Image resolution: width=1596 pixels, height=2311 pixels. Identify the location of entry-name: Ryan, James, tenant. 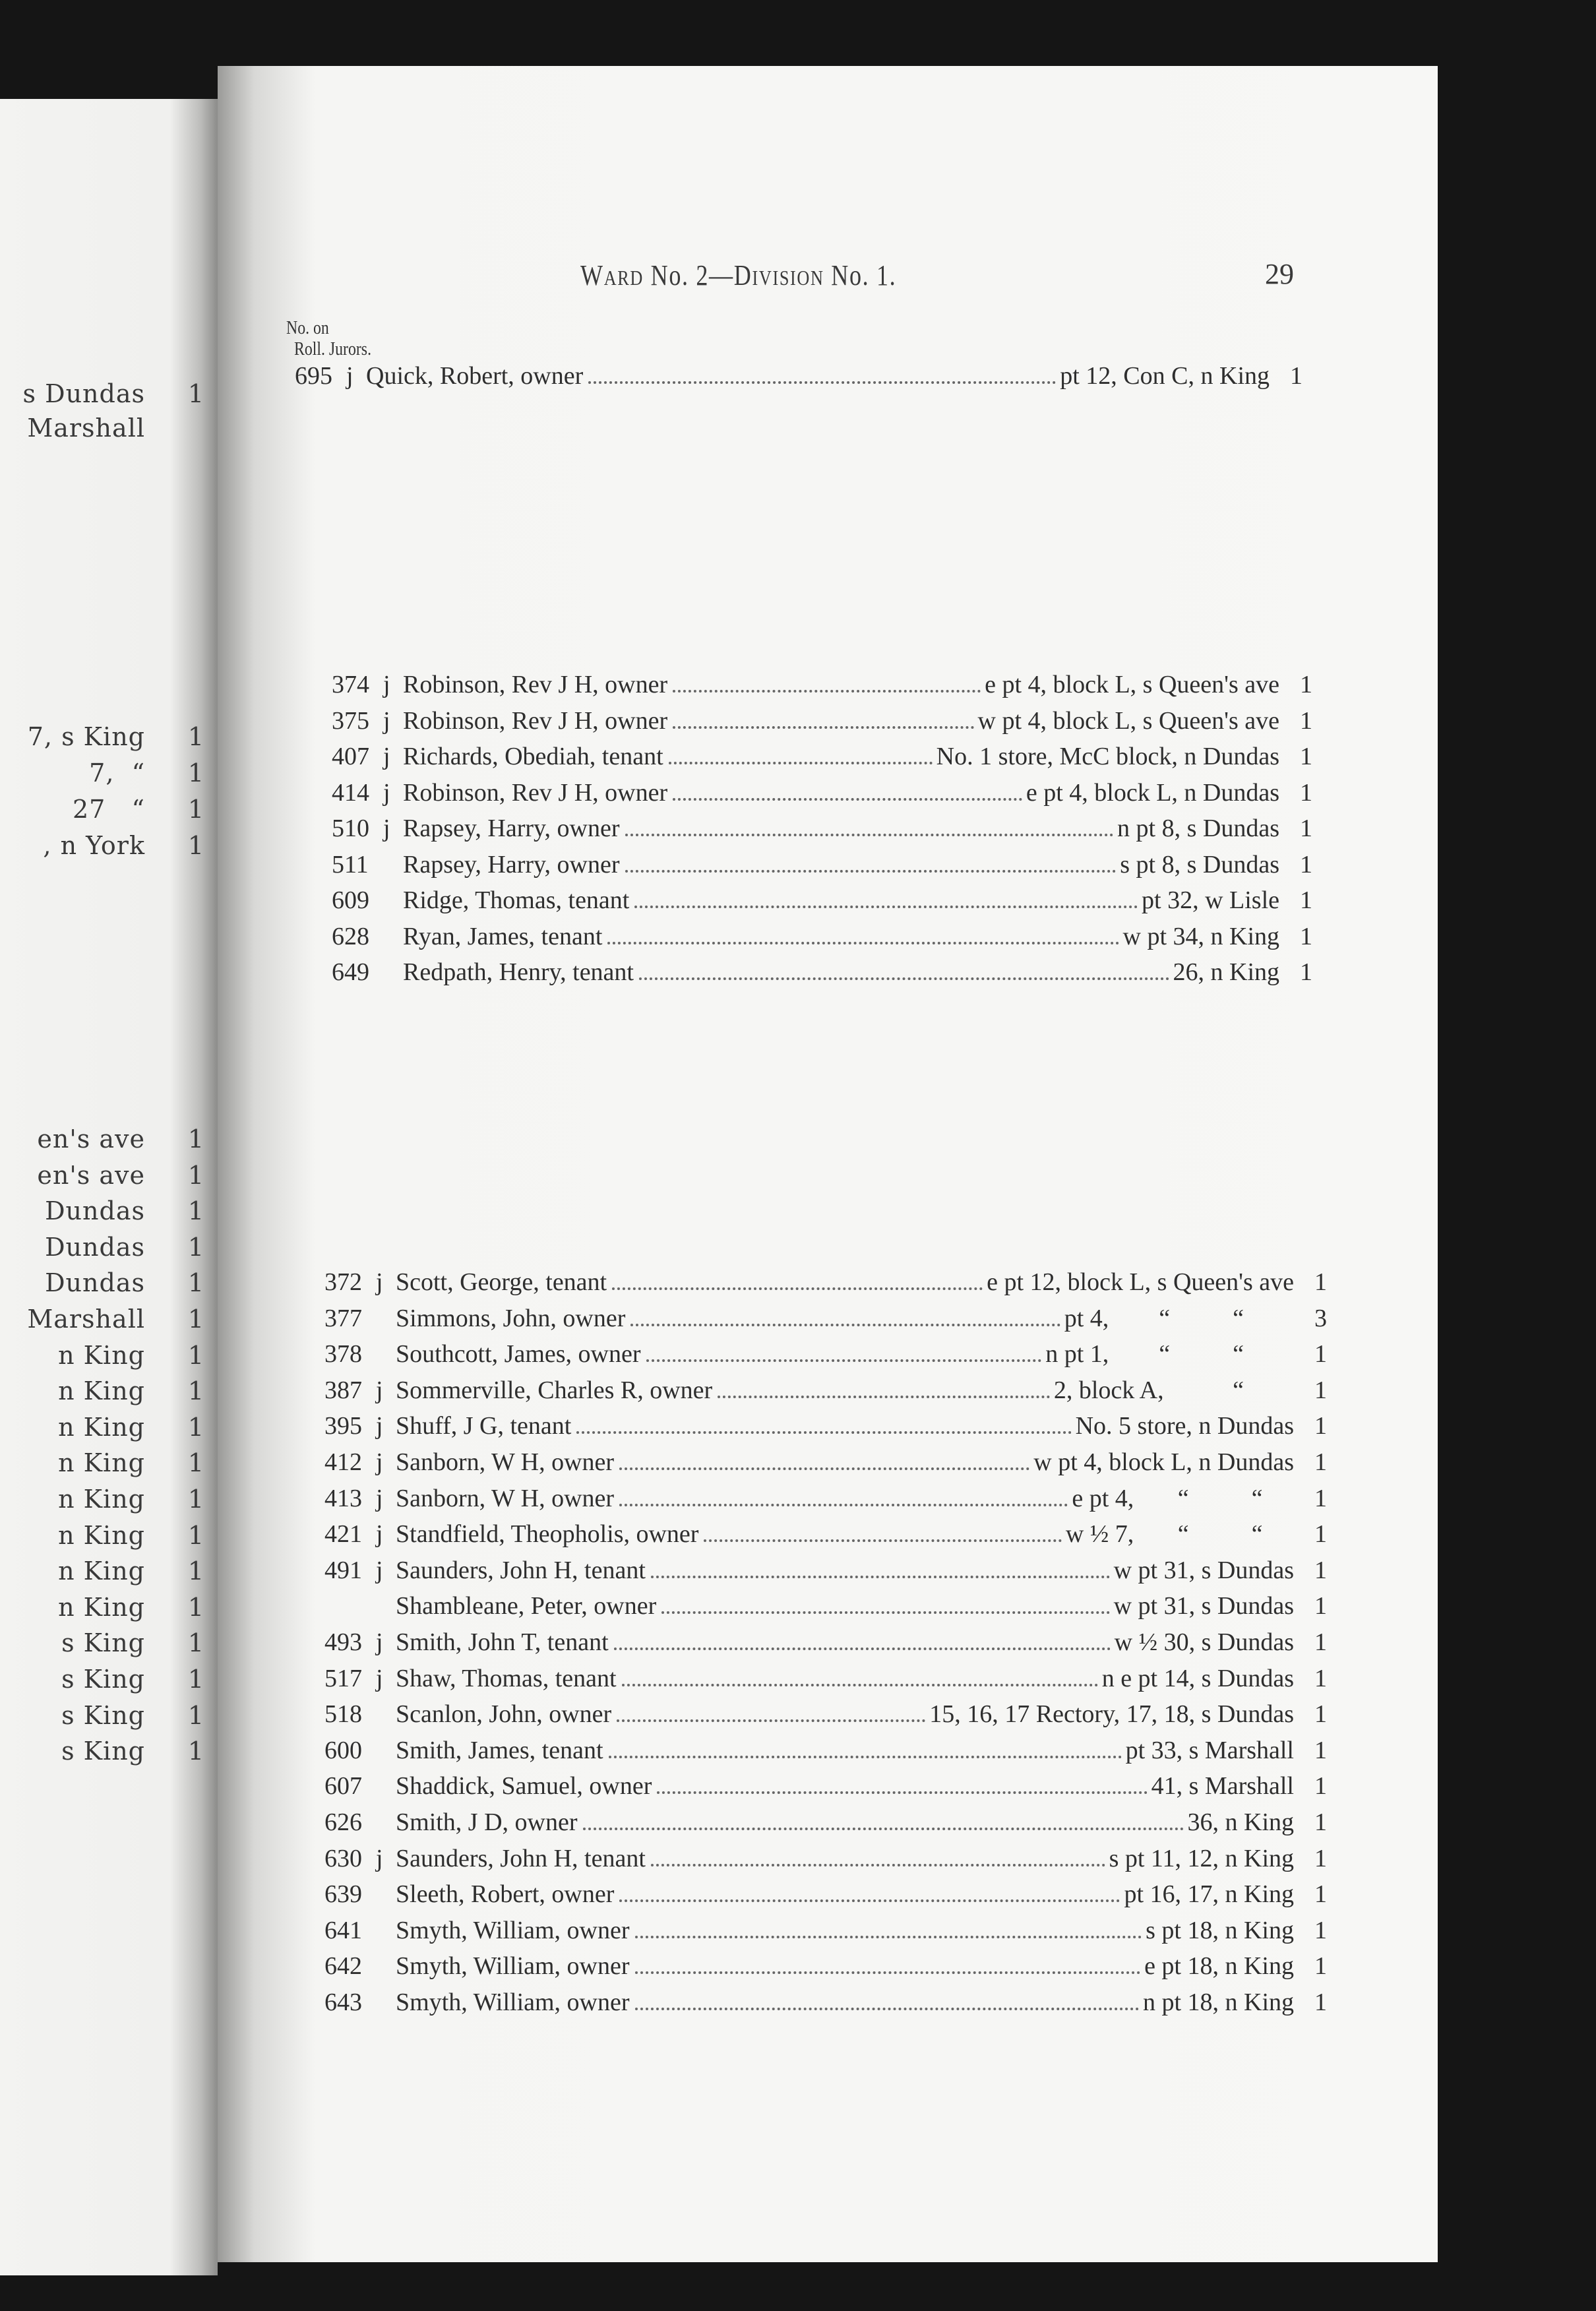
(503, 936).